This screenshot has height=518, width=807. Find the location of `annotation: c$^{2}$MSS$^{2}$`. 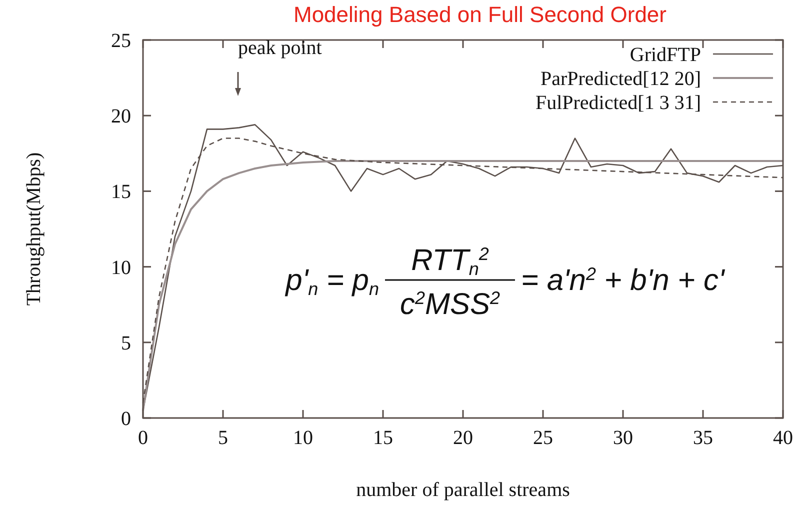

annotation: c$^{2}$MSS$^{2}$ is located at coordinates (450, 304).